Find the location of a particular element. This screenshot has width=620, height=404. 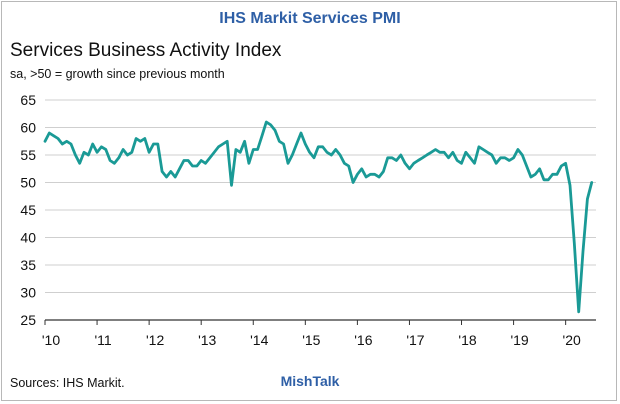

y-tick-label-50: 50 is located at coordinates (28, 183).